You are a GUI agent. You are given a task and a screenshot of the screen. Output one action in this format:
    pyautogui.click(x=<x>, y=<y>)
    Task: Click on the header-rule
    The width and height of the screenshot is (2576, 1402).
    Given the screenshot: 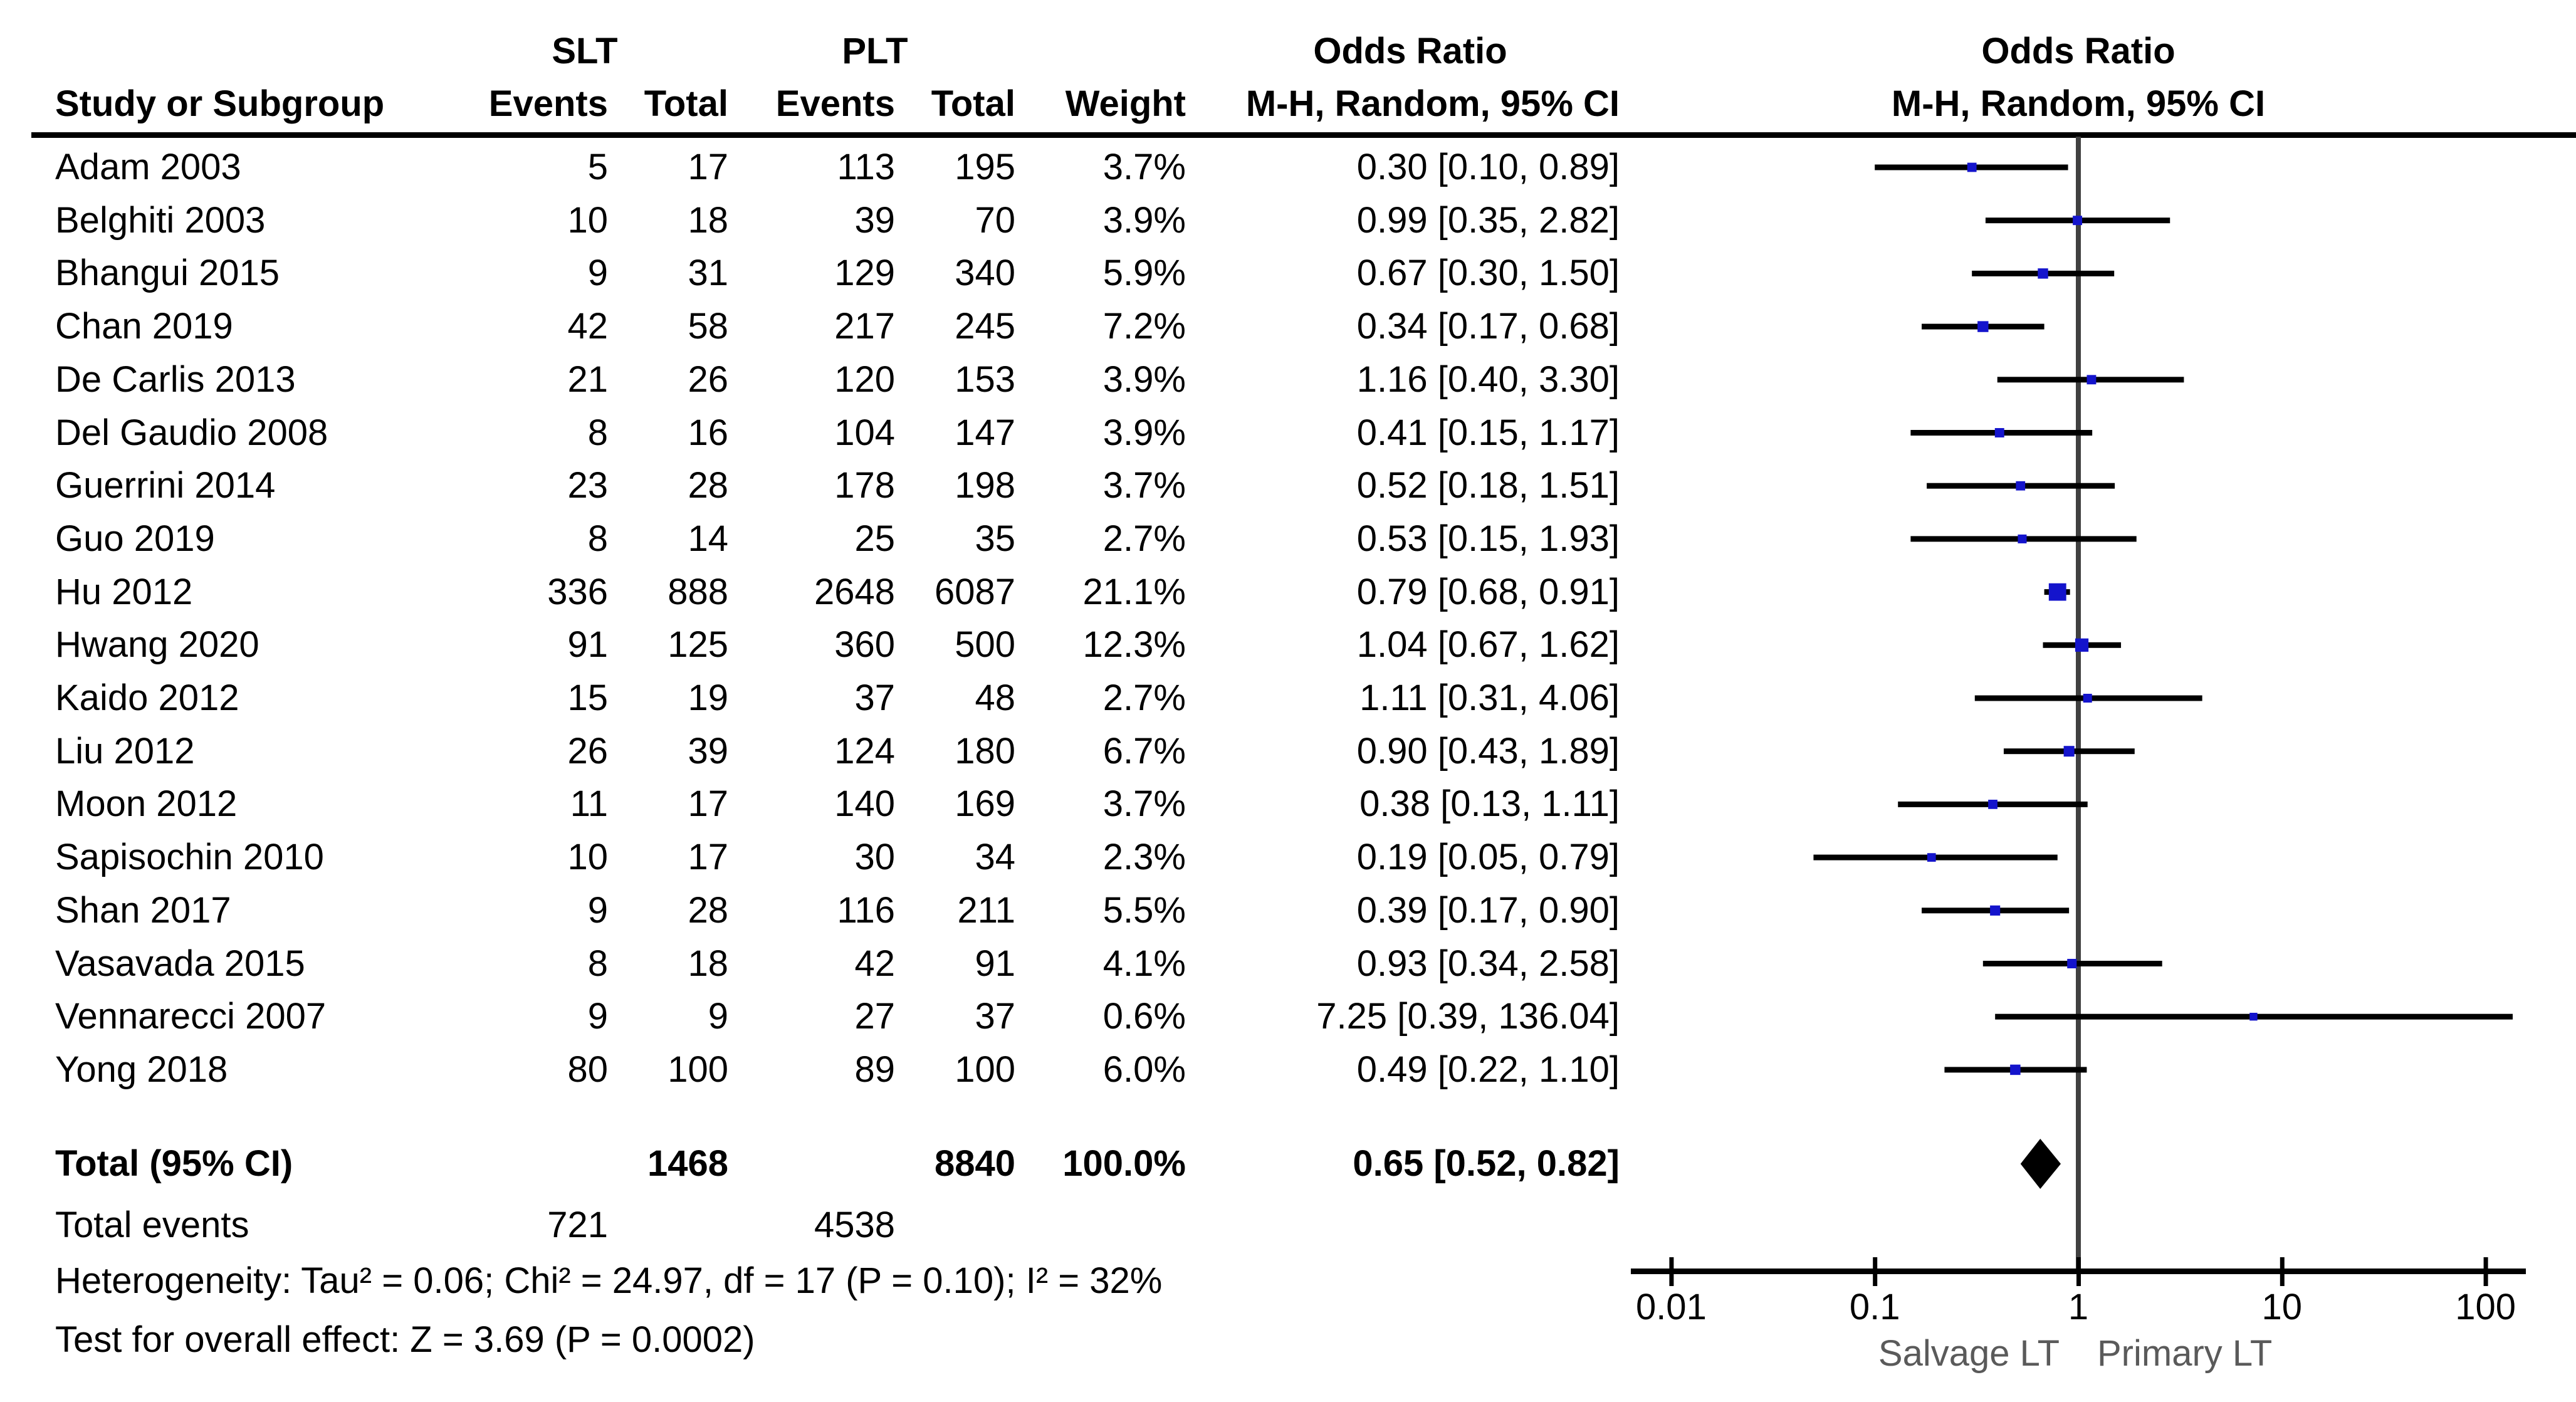 What is the action you would take?
    pyautogui.click(x=1303, y=135)
    